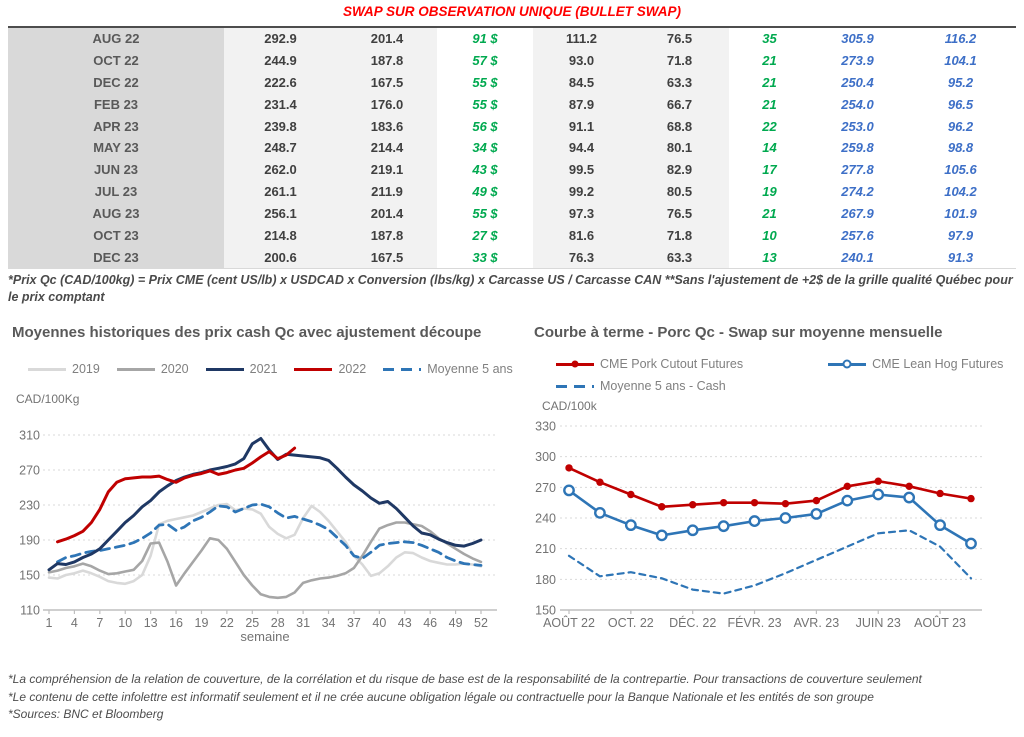 The height and width of the screenshot is (737, 1024). What do you see at coordinates (470, 369) in the screenshot?
I see `legend-label-moyenne-5-ans: Moyenne 5 ans` at bounding box center [470, 369].